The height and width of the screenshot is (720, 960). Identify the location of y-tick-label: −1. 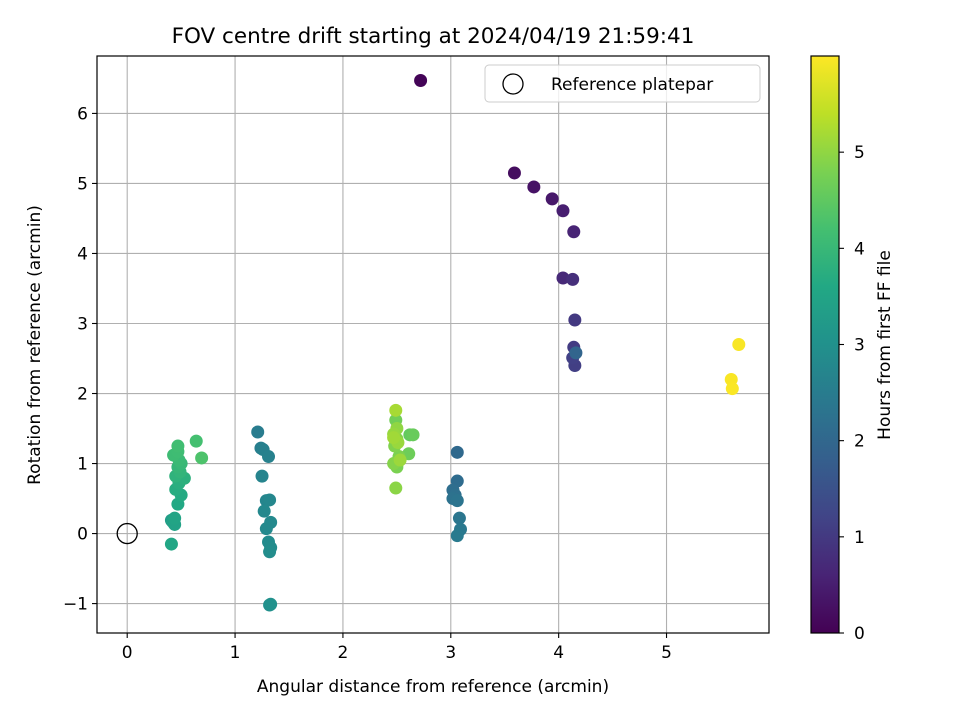
(75, 605).